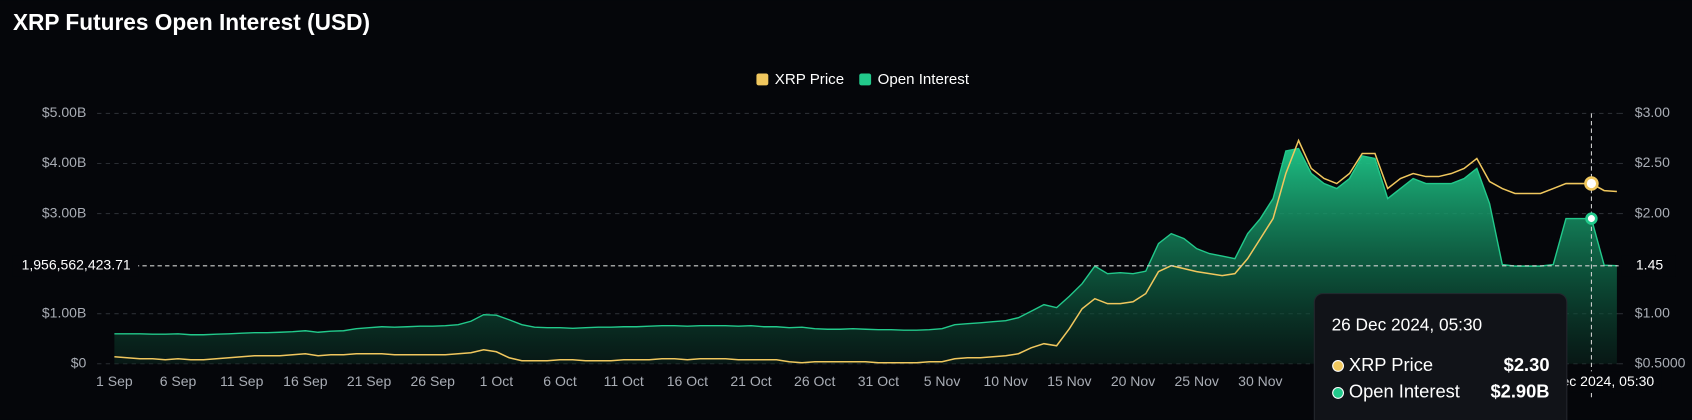 The image size is (1692, 420). What do you see at coordinates (624, 381) in the screenshot?
I see `x-tick-label: 11 Oct` at bounding box center [624, 381].